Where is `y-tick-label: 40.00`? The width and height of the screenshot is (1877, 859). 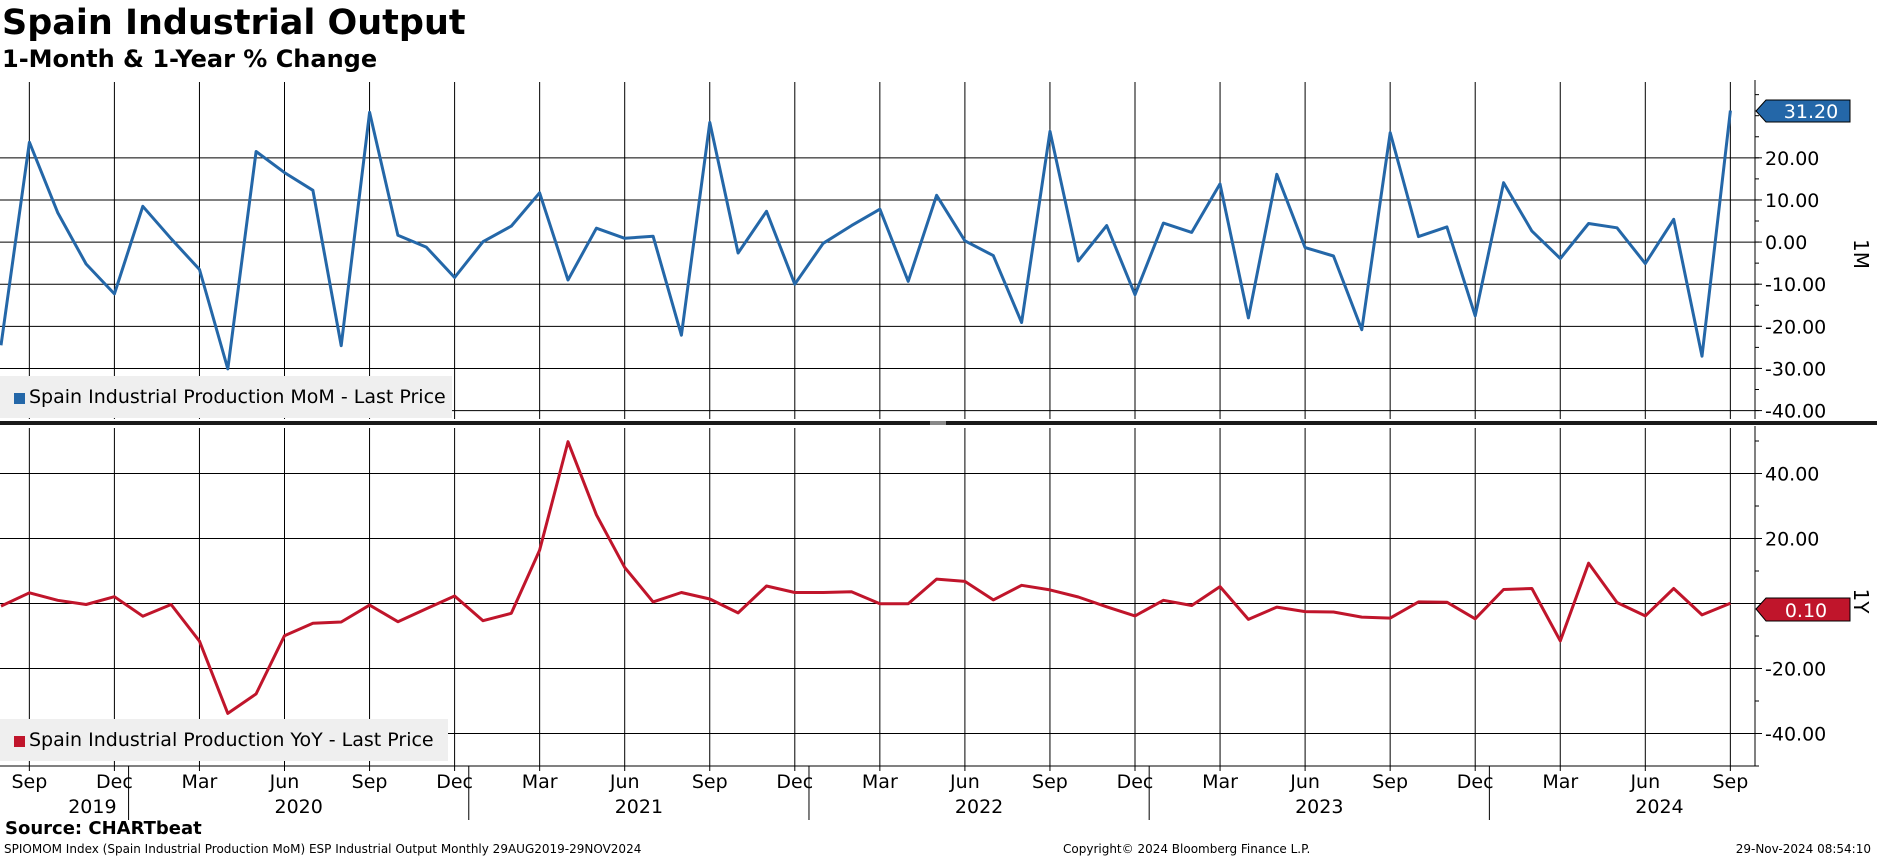
y-tick-label: 40.00 is located at coordinates (1792, 475).